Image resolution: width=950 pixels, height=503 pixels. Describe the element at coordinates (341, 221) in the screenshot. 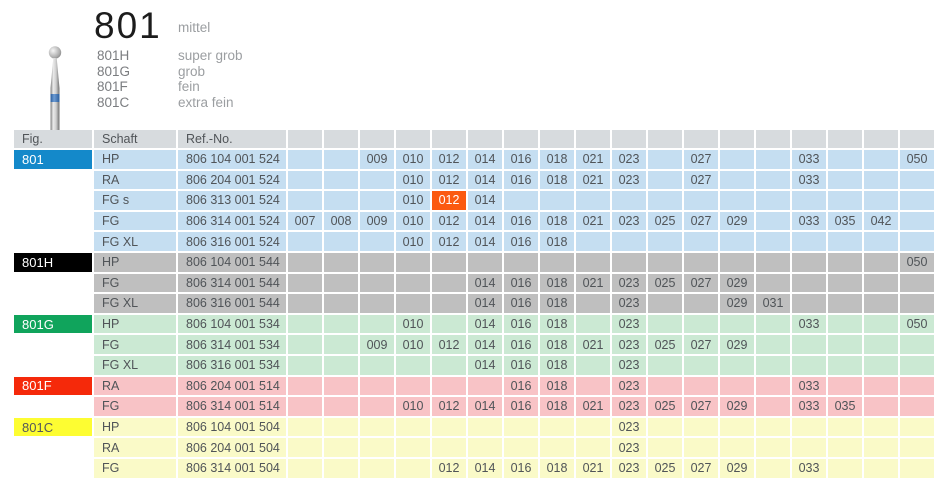

I see `size-cell: 008` at that location.